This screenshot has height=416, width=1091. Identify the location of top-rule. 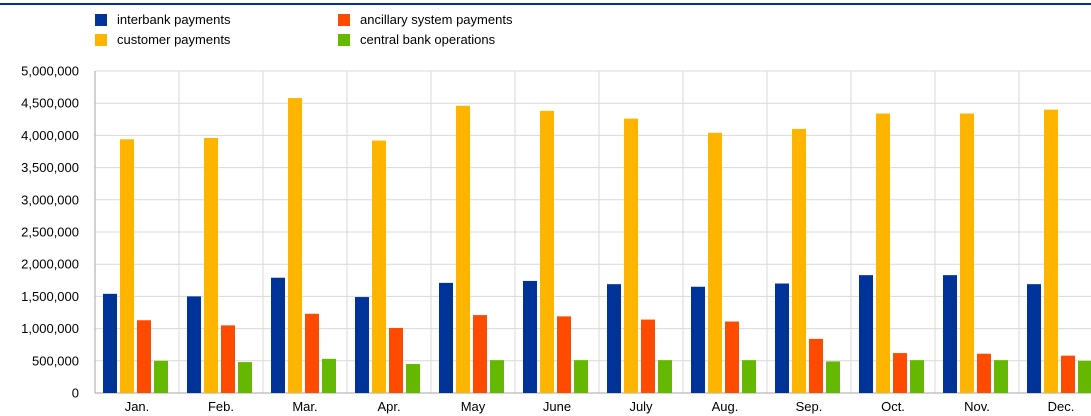
(545, 4).